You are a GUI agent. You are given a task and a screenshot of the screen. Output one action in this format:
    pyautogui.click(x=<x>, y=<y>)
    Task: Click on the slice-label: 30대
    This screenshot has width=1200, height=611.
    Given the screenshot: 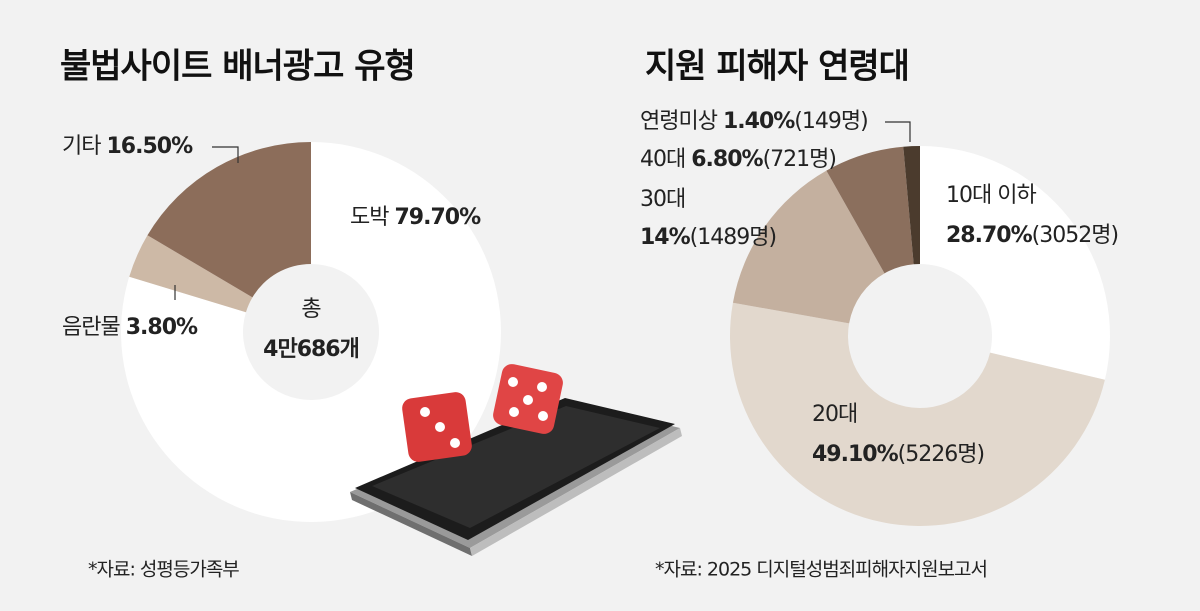 What is the action you would take?
    pyautogui.click(x=662, y=199)
    